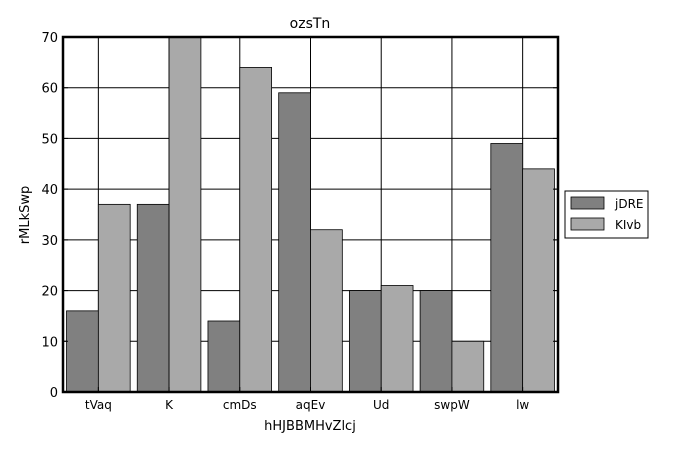 The width and height of the screenshot is (675, 454). Describe the element at coordinates (629, 204) in the screenshot. I see `legend-label: jDRE` at that location.